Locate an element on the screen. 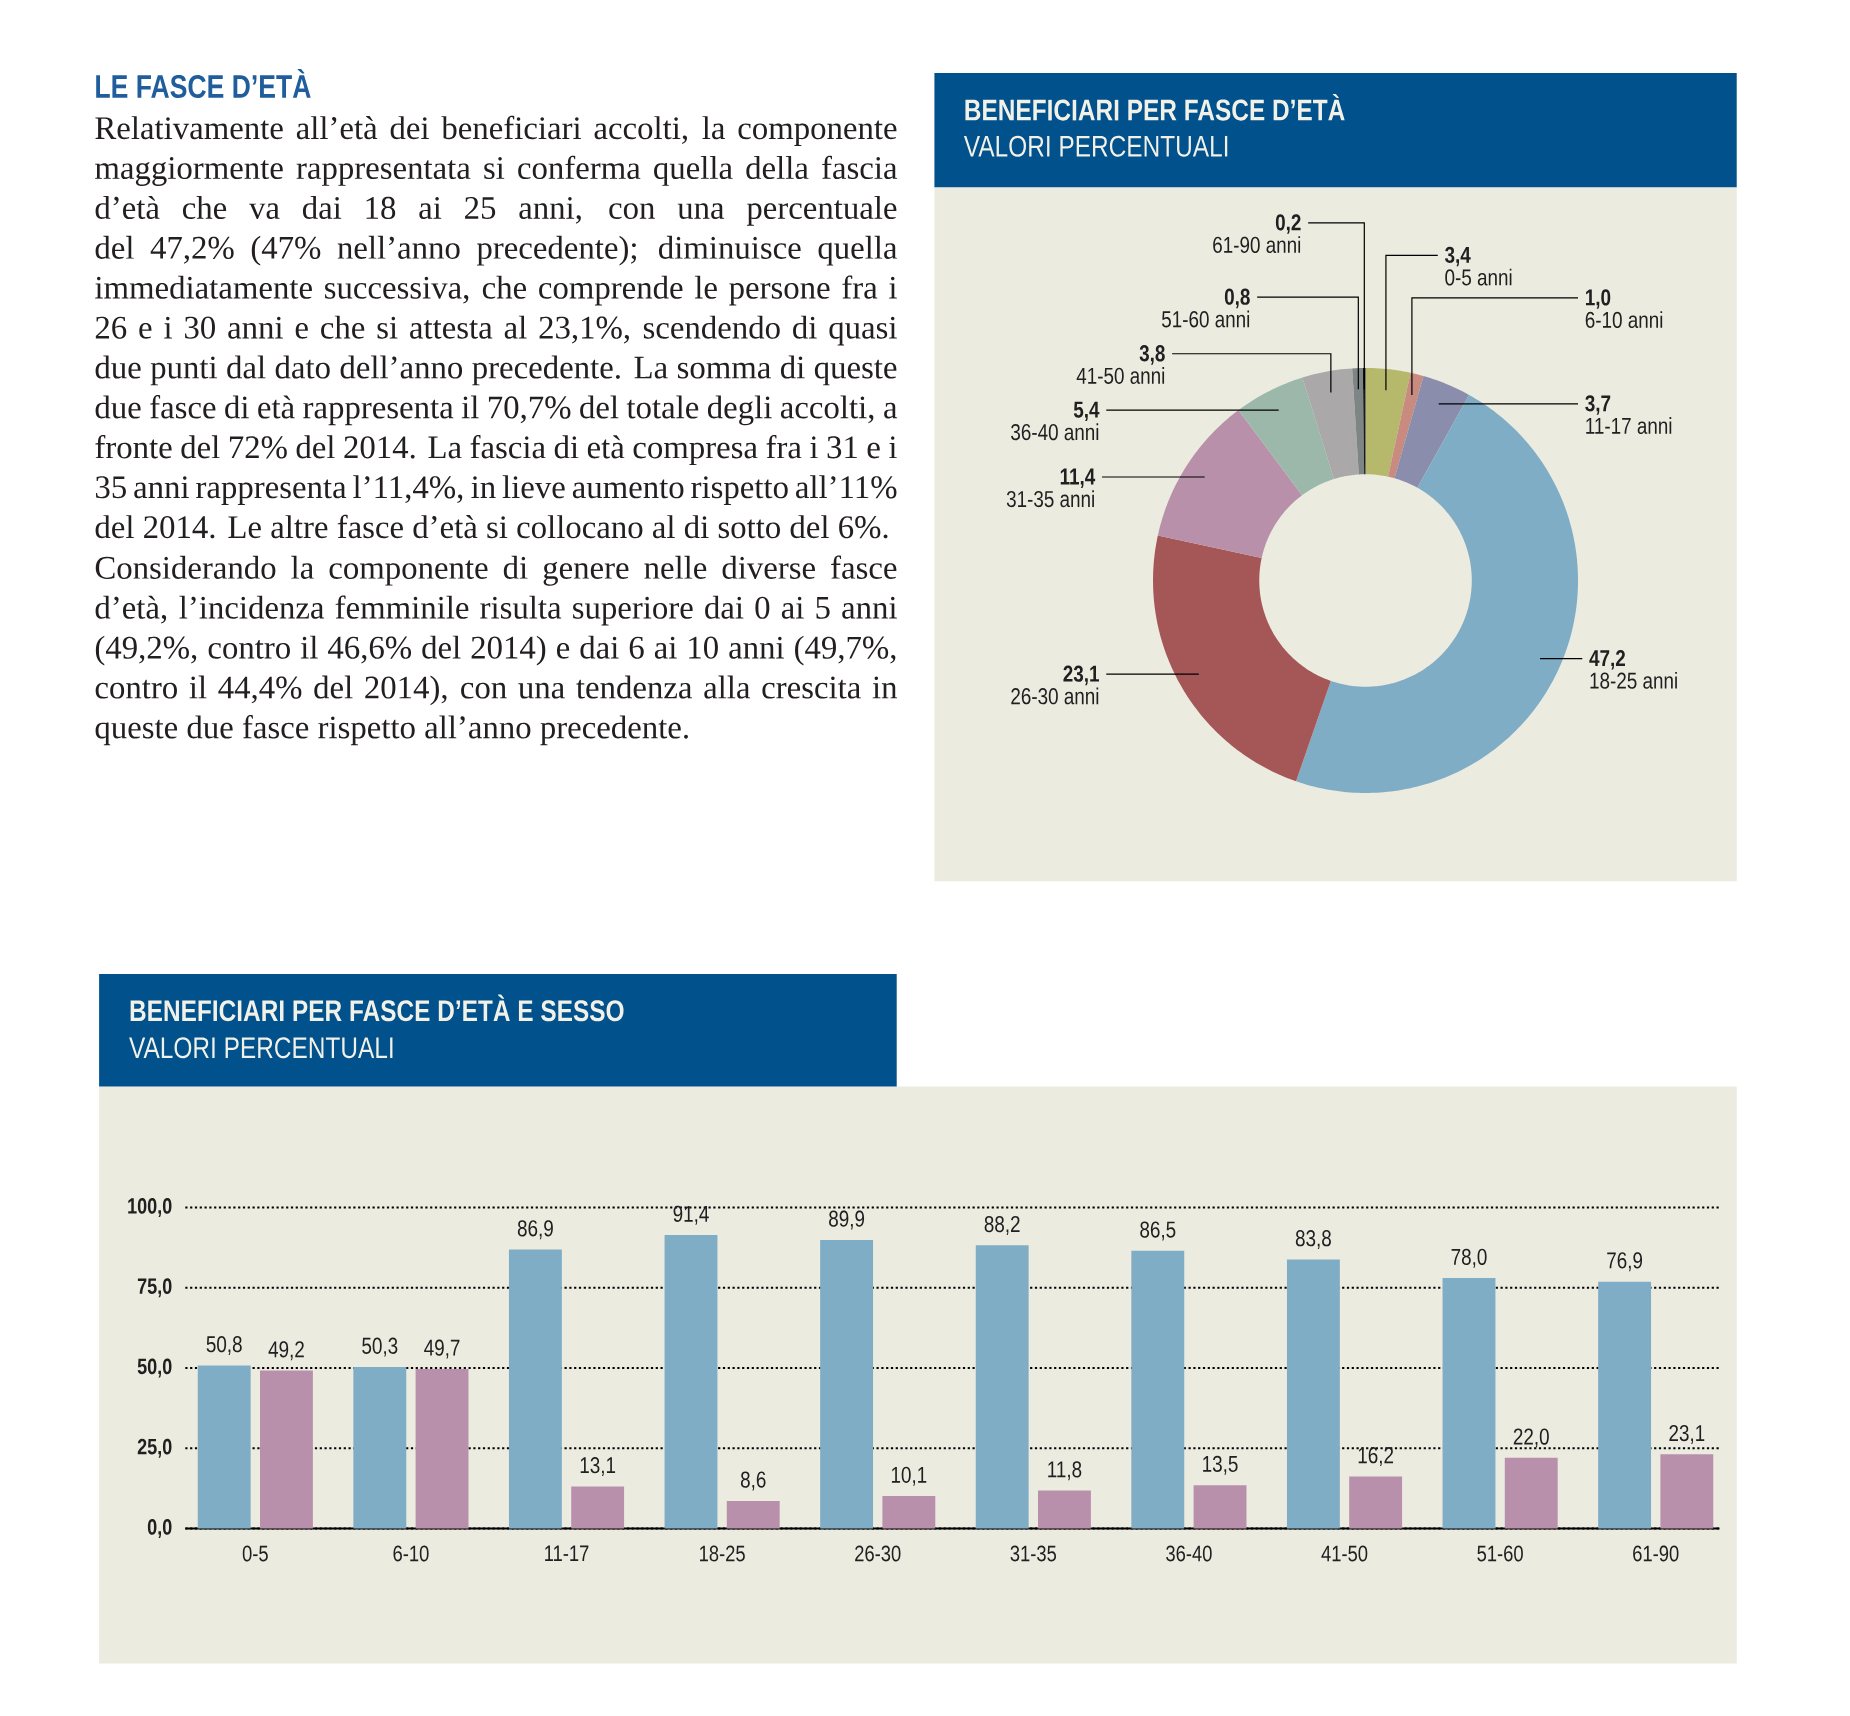  x-tick-label: 0-5 is located at coordinates (255, 1553).